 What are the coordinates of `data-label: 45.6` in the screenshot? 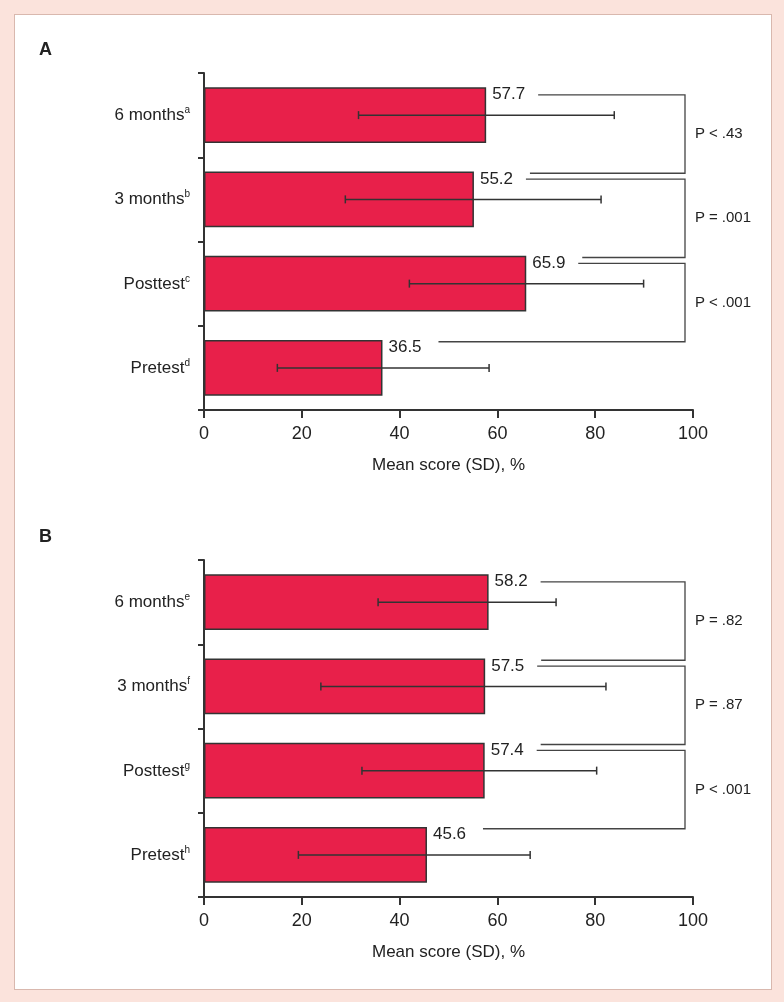 It's located at (449, 834).